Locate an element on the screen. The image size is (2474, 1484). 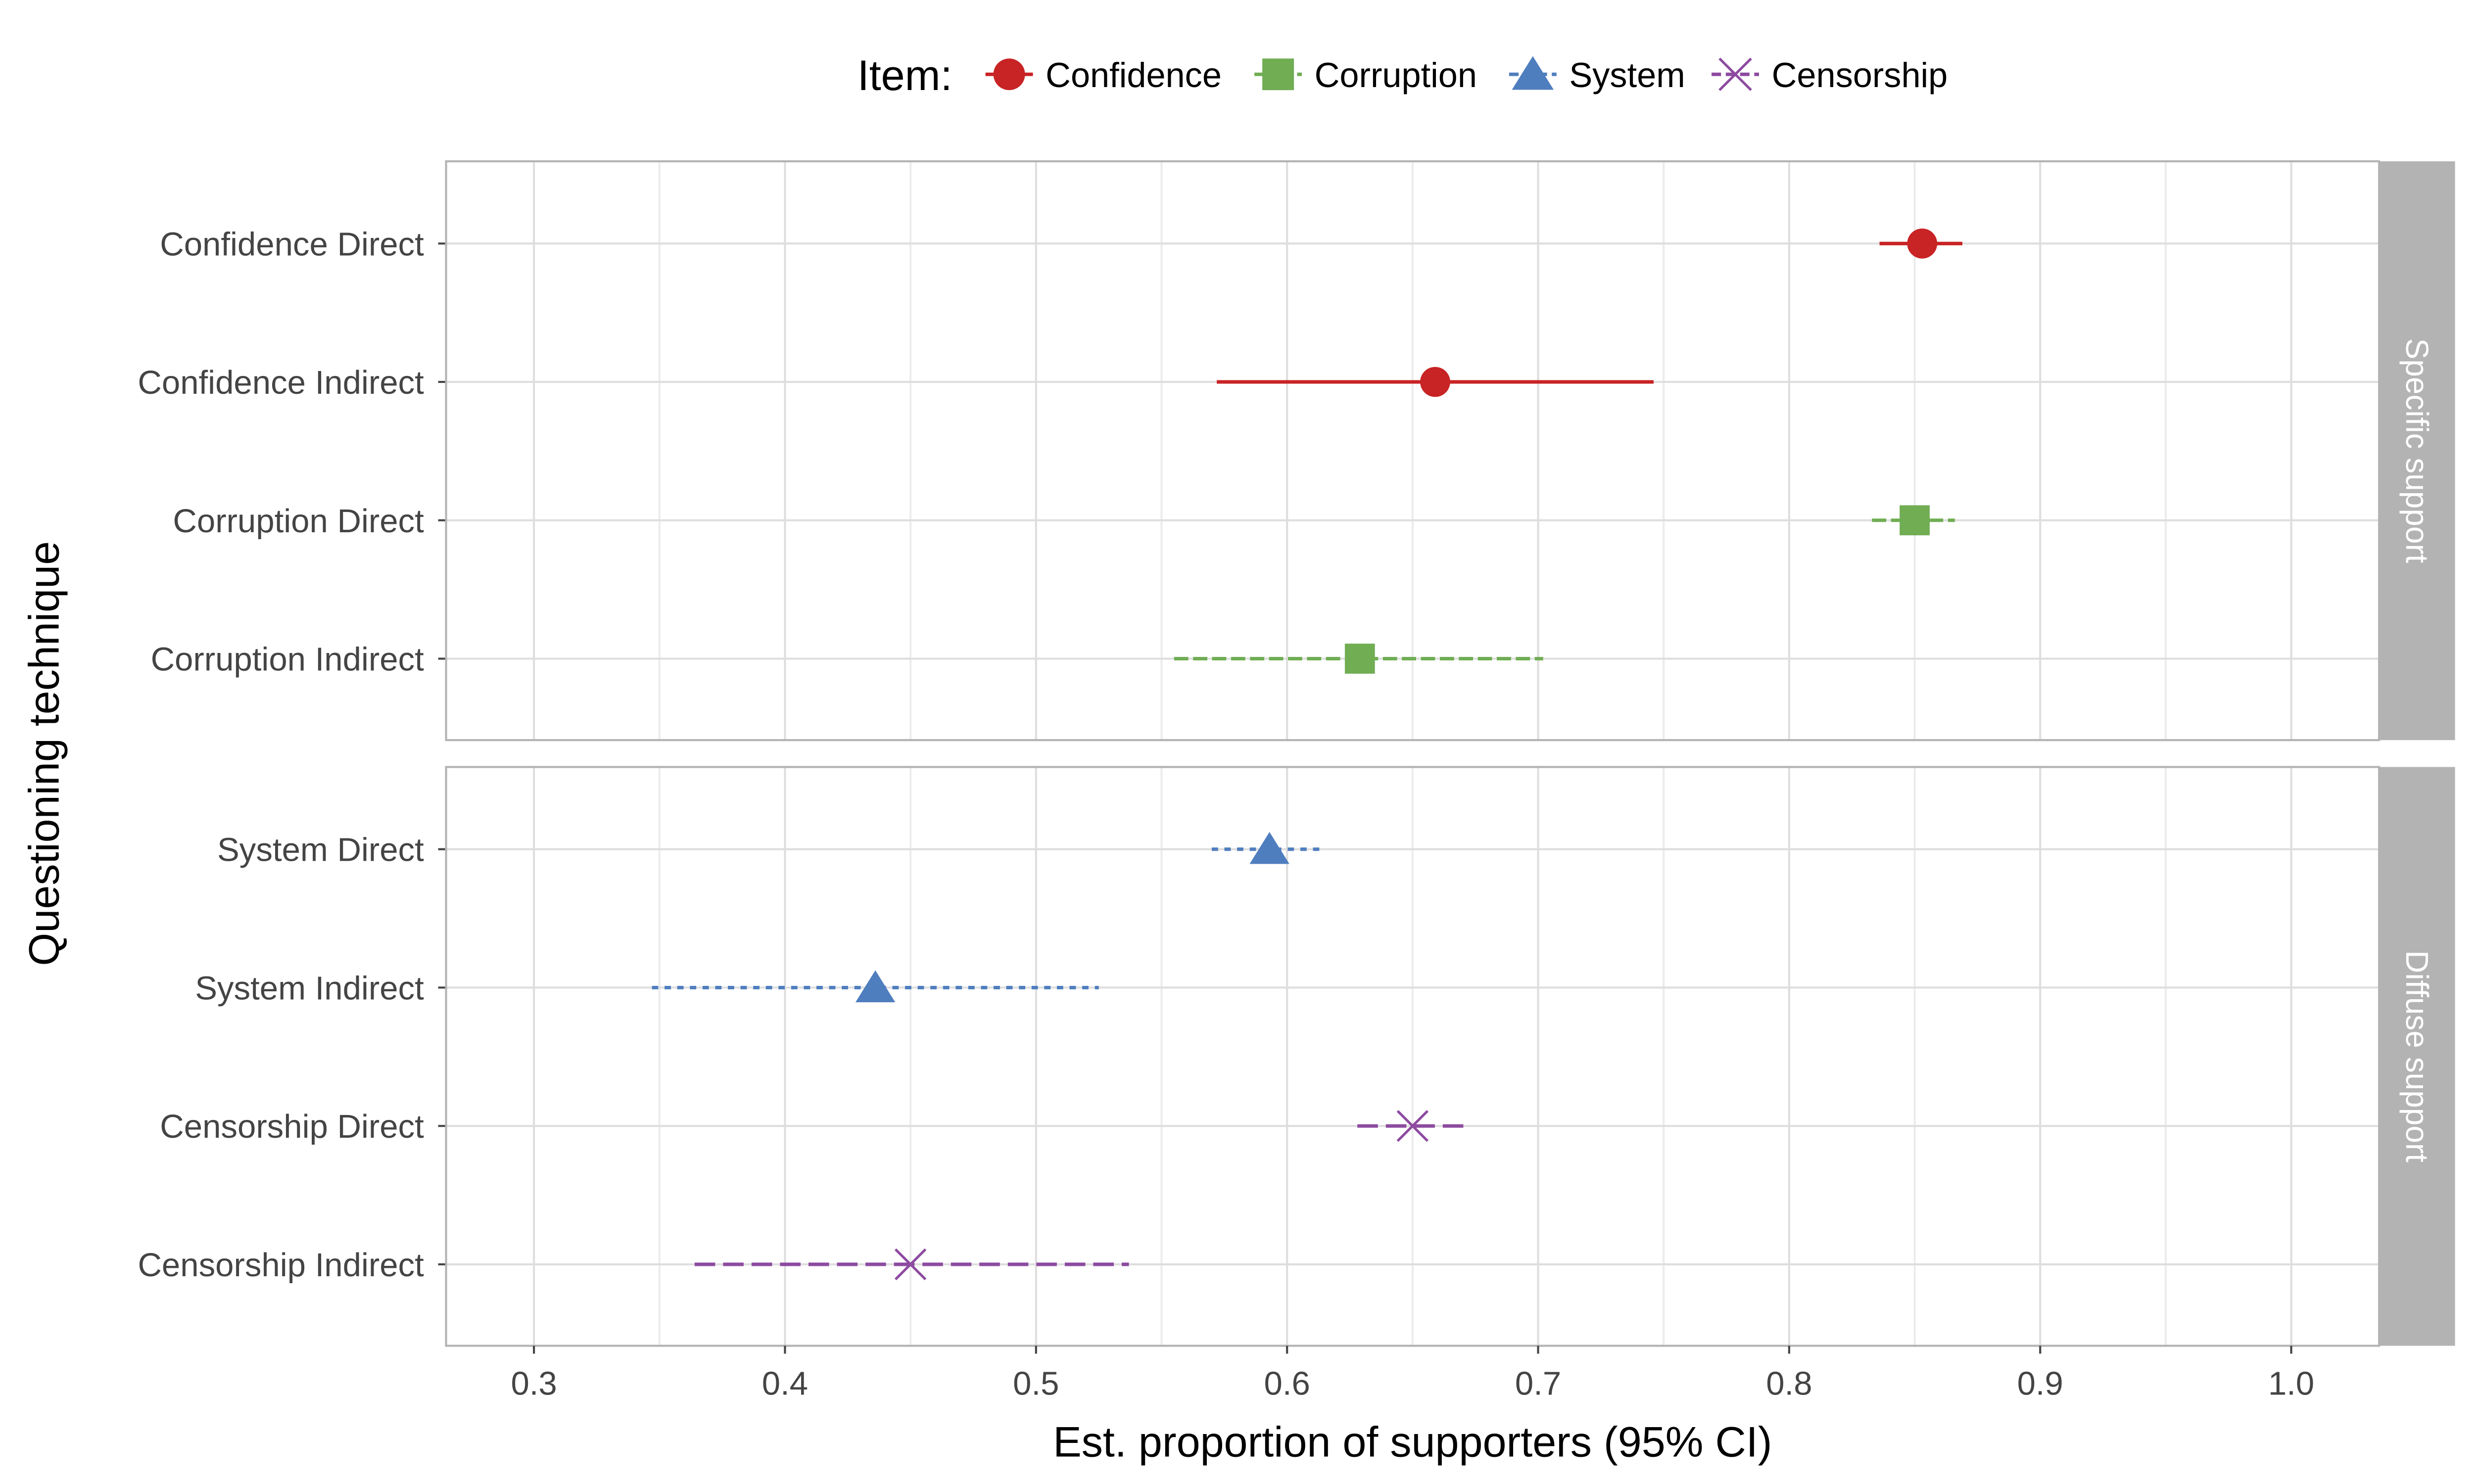
y-tick-label: System Direct is located at coordinates (320, 850).